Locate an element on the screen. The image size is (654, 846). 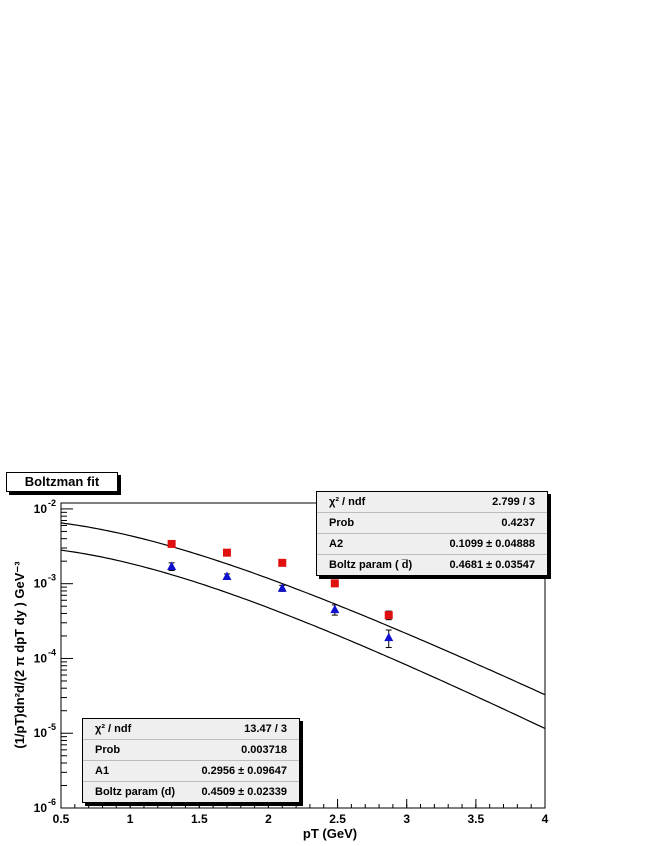
stats-label: A2 is located at coordinates (336, 544).